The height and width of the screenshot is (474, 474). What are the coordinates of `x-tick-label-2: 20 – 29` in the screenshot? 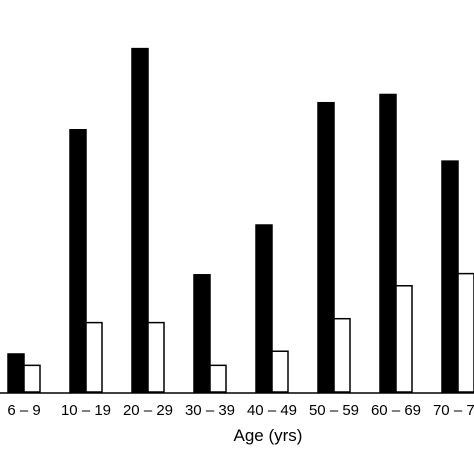 It's located at (148, 410).